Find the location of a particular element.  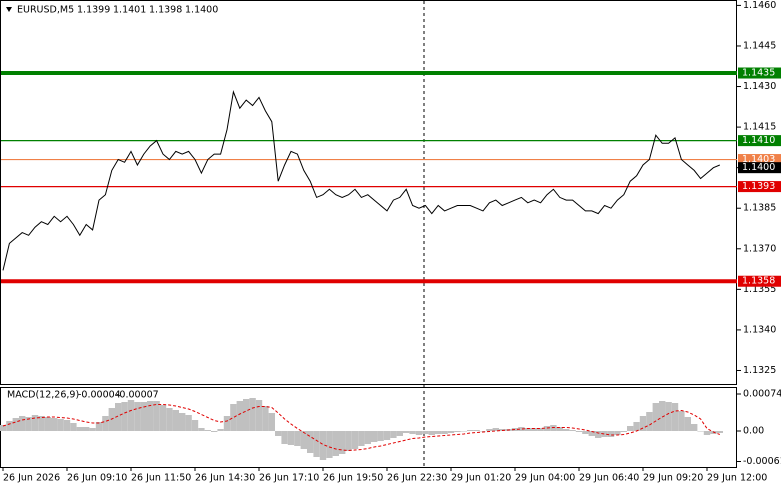

x-tick-label: 29 Jun 09:20 is located at coordinates (673, 478).